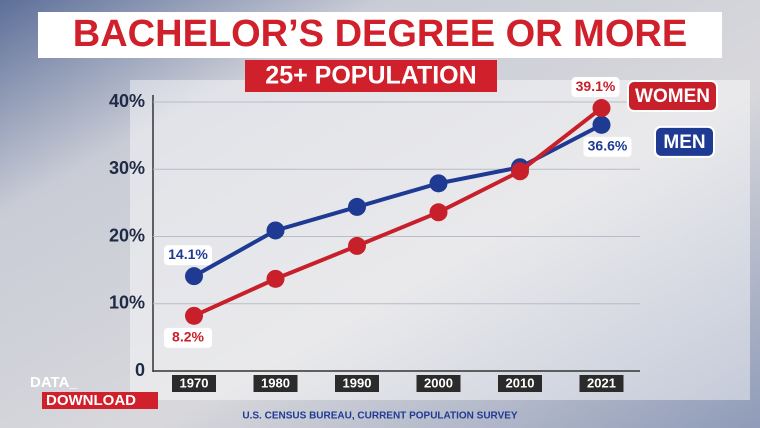 This screenshot has width=760, height=428. I want to click on value-label: 39.1%, so click(596, 86).